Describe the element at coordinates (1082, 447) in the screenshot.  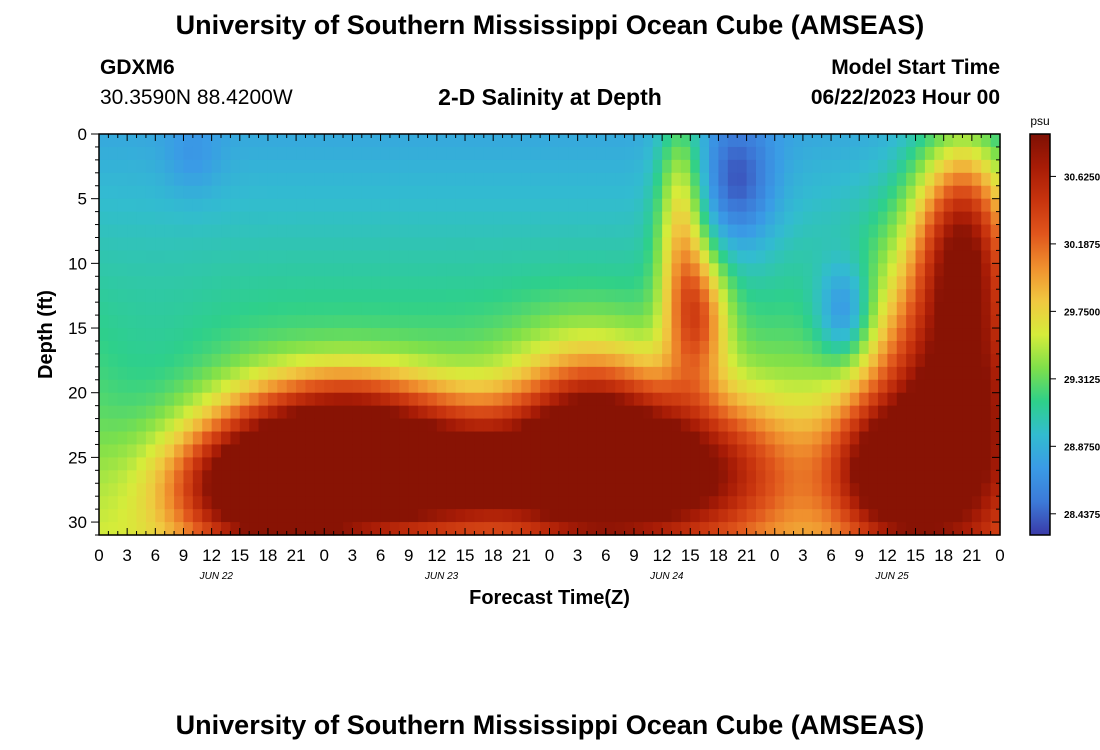
I see `colorbar-tick-label: 28.8750` at that location.